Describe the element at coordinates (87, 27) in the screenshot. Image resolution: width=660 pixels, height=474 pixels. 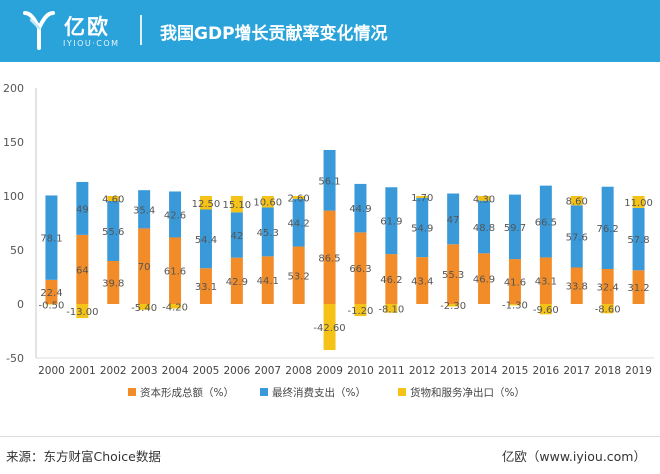
I see `logo-text: 亿欧` at that location.